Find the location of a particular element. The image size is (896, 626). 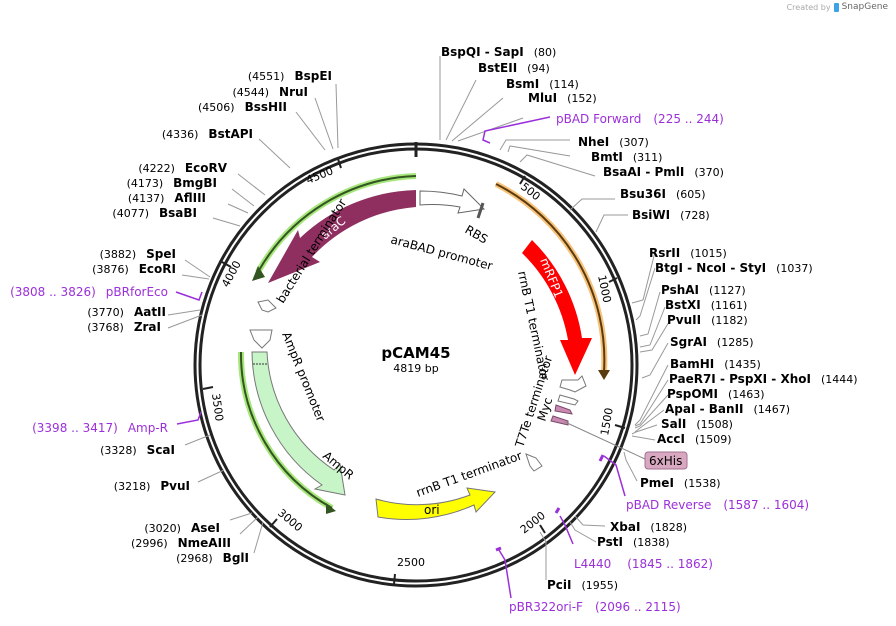

tick-4500: 4500 is located at coordinates (319, 175).